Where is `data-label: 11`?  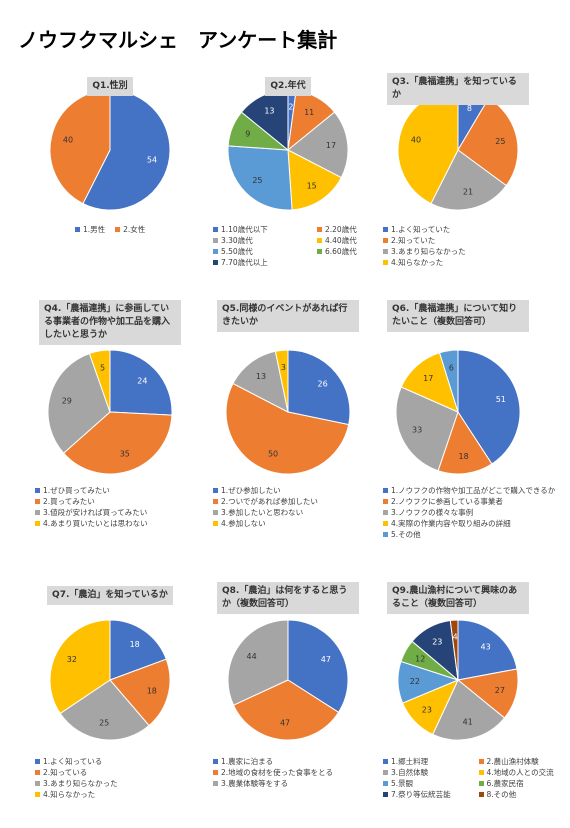
data-label: 11 is located at coordinates (309, 112).